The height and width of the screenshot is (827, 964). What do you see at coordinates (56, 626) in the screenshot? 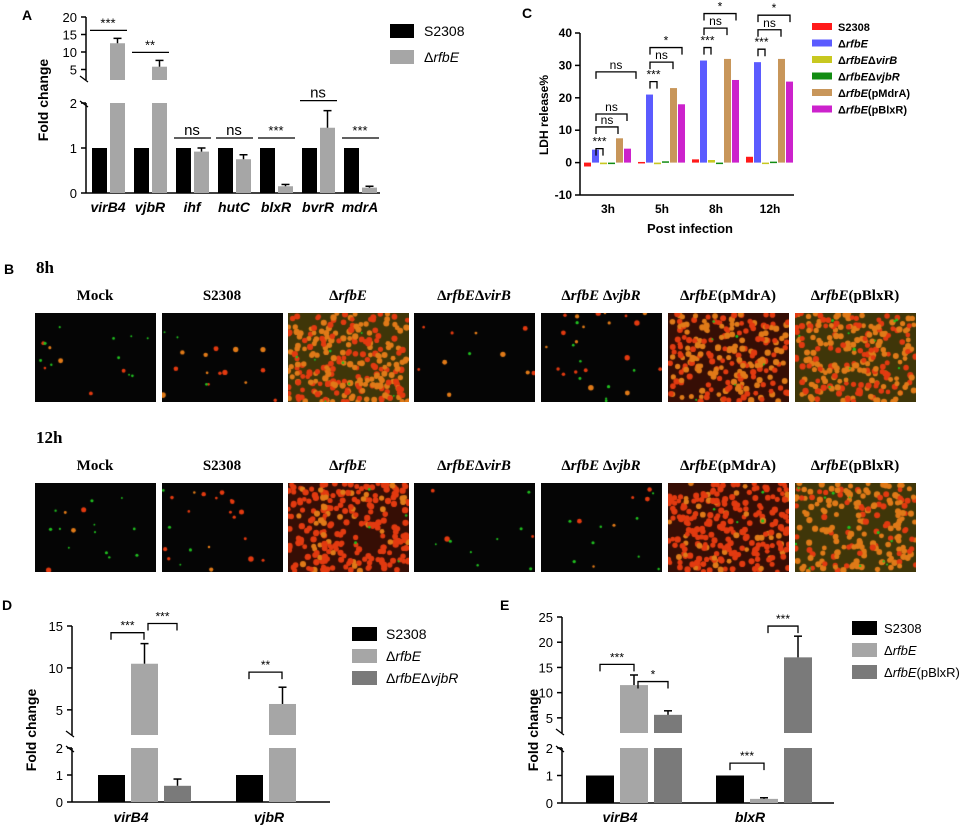
I see `d-ytick-label-15: 15` at bounding box center [56, 626].